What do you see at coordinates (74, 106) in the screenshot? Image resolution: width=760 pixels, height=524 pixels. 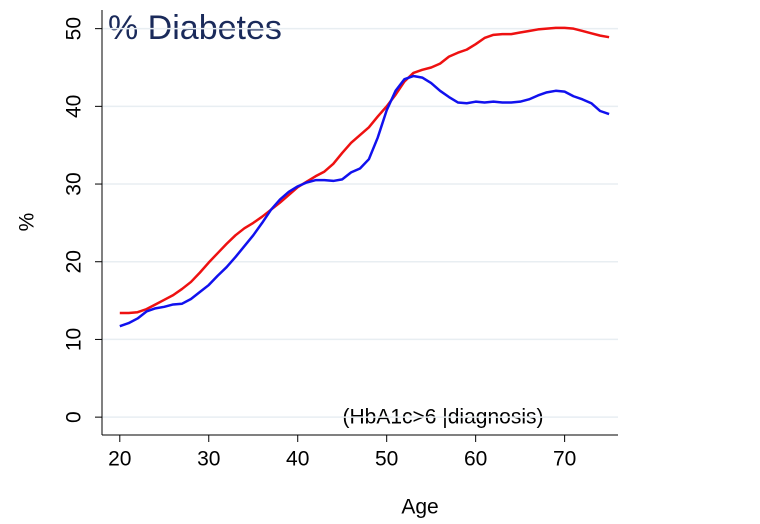 I see `y-tick-label: 40` at bounding box center [74, 106].